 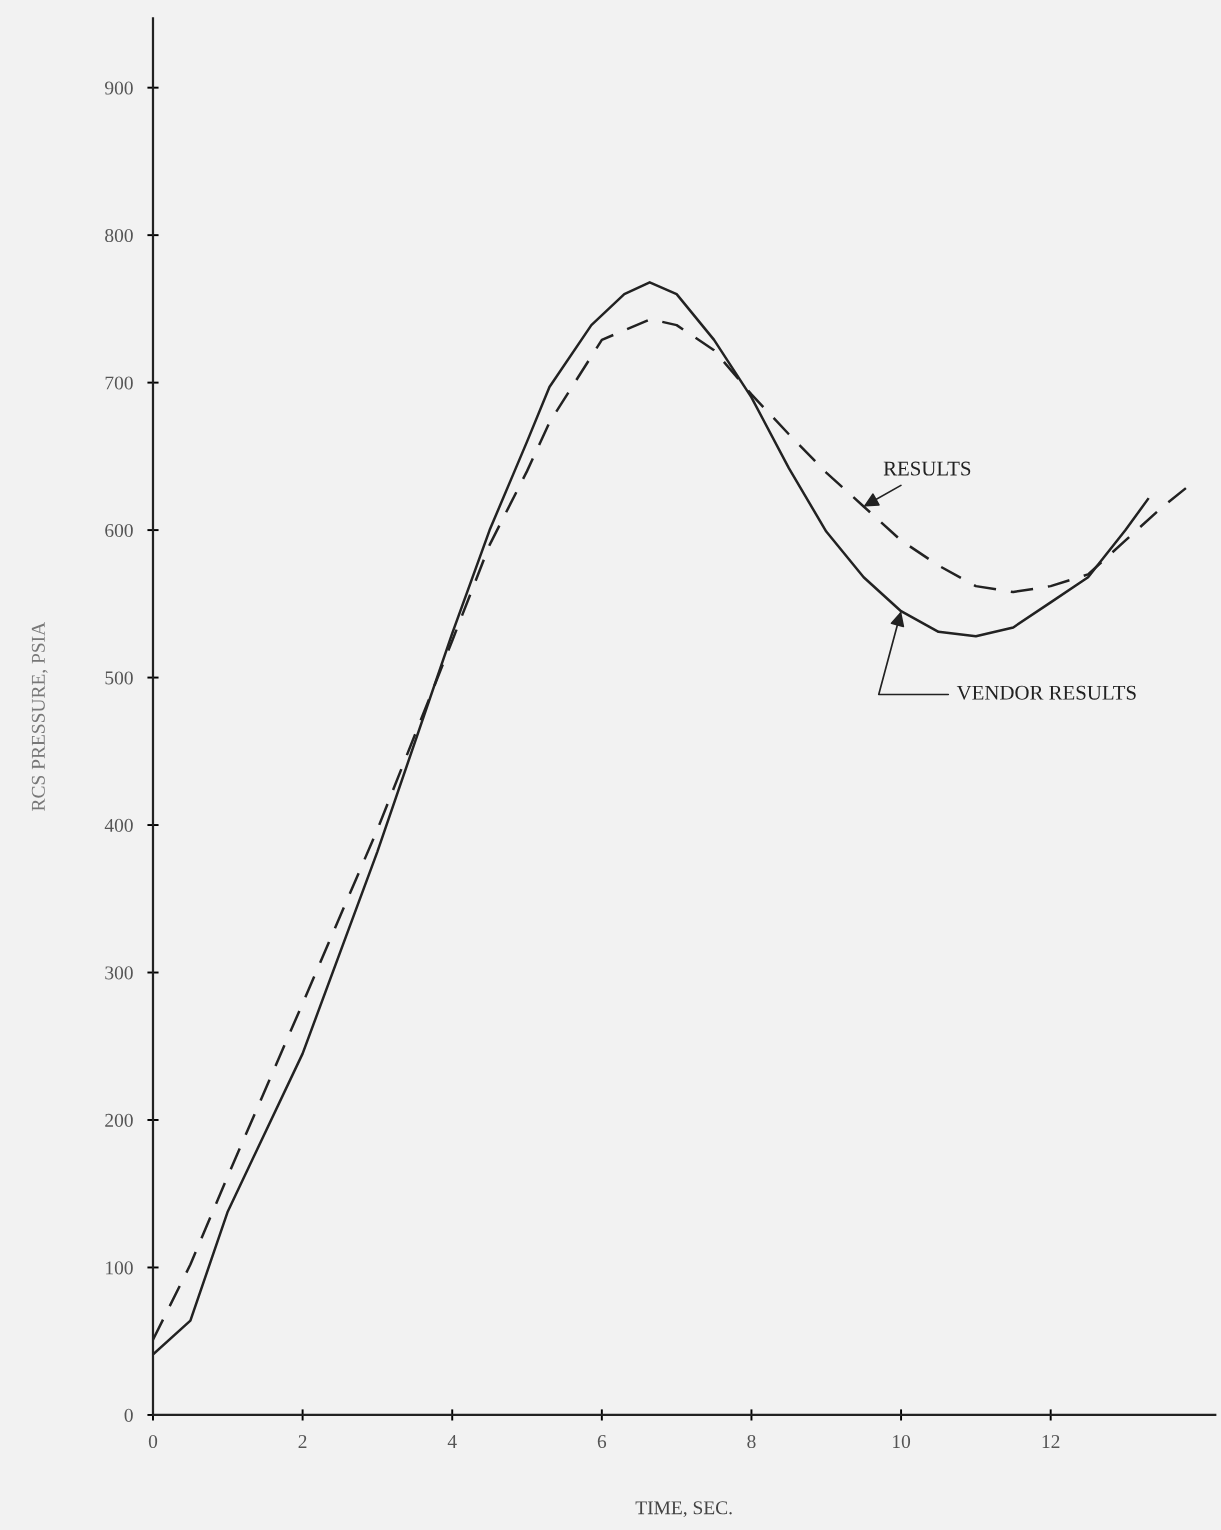 I want to click on x-tick-label: 6, so click(x=602, y=1442).